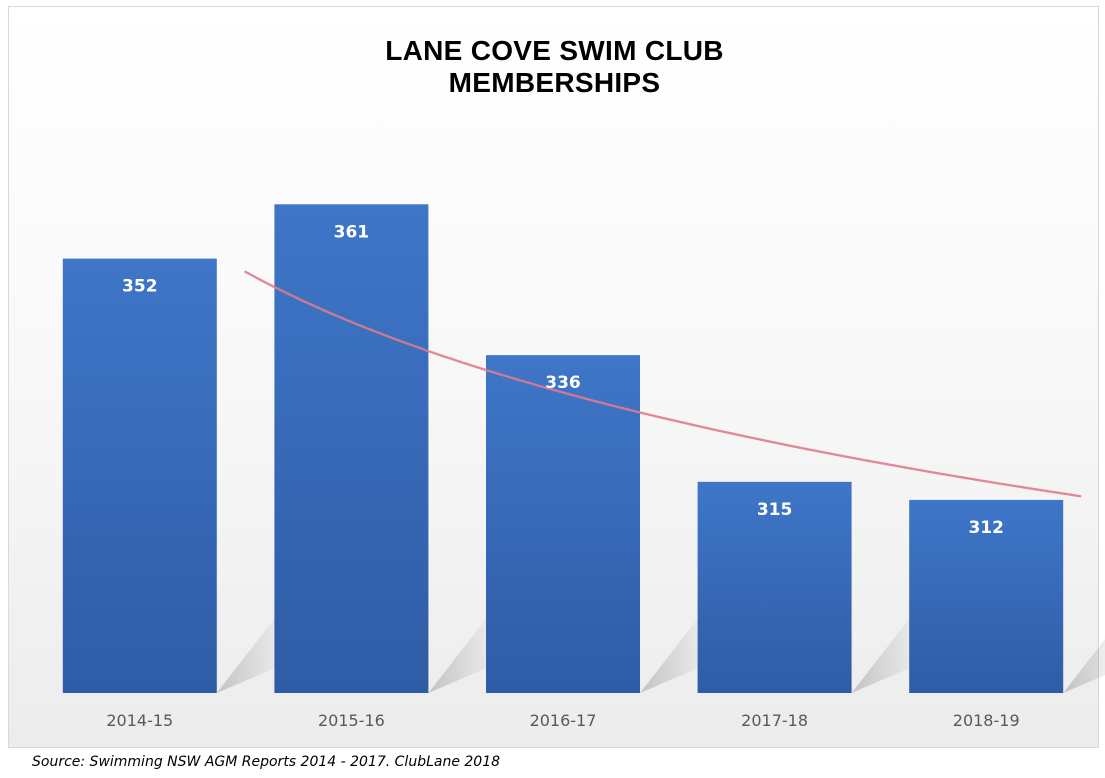 The image size is (1105, 778). Describe the element at coordinates (352, 232) in the screenshot. I see `data-label-2015-16: 361` at that location.